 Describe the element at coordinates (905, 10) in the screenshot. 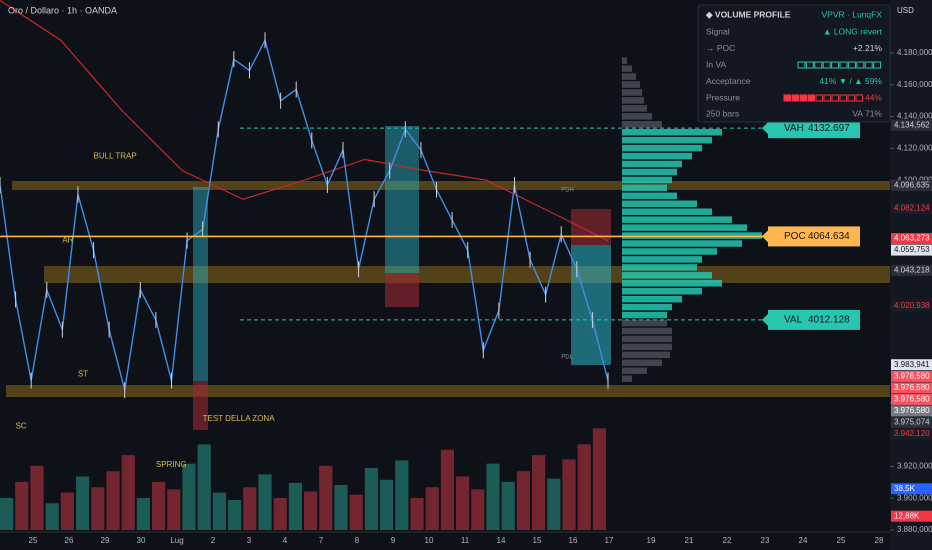

I see `currency: USD` at that location.